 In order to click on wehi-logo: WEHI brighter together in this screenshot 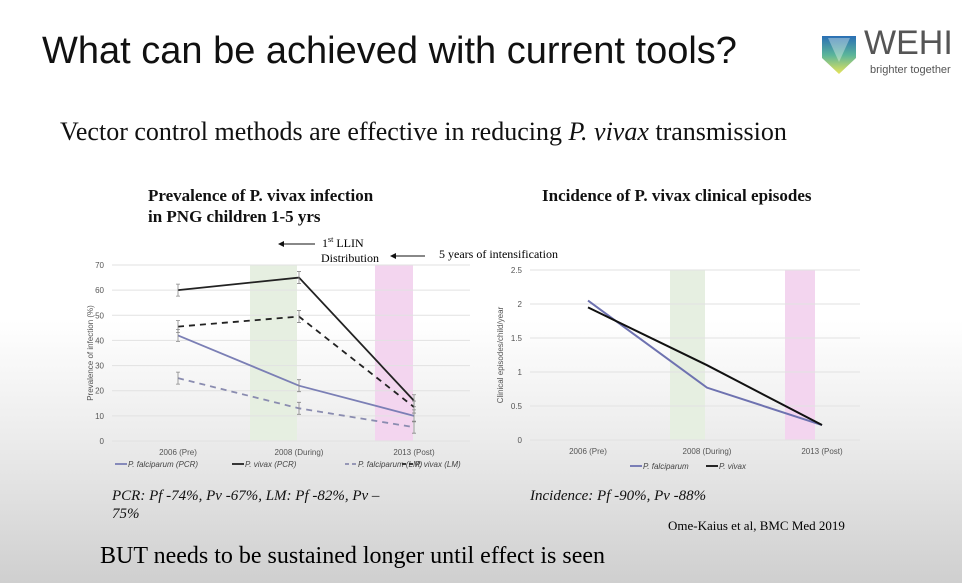, I will do `click(890, 51)`.